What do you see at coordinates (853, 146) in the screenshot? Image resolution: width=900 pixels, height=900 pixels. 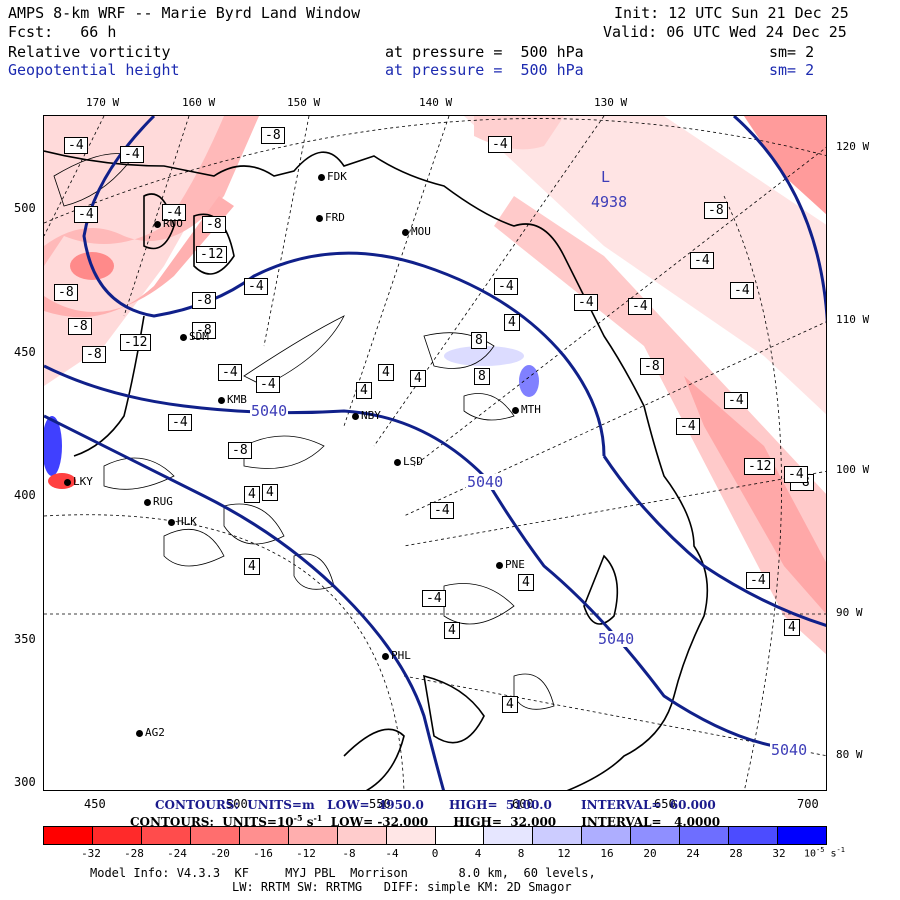 I see `lon-label-120w: 120 W` at bounding box center [853, 146].